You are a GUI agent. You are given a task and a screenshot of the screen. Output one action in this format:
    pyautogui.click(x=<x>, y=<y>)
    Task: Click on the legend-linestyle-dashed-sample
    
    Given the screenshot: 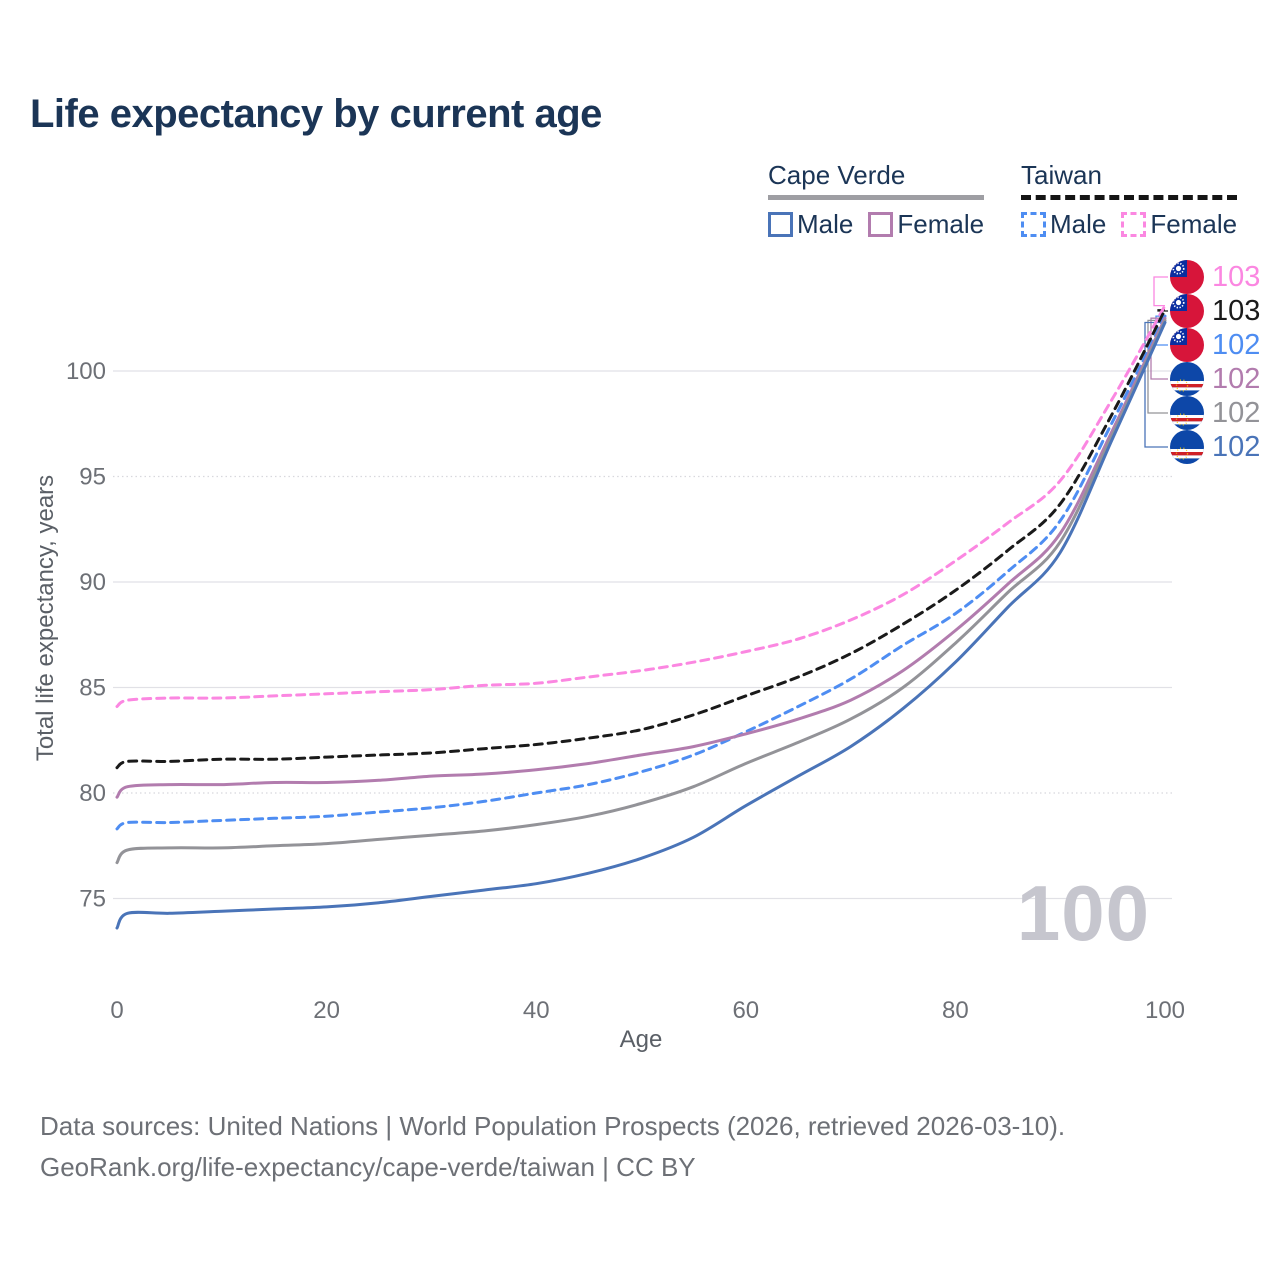 What is the action you would take?
    pyautogui.click(x=1129, y=197)
    